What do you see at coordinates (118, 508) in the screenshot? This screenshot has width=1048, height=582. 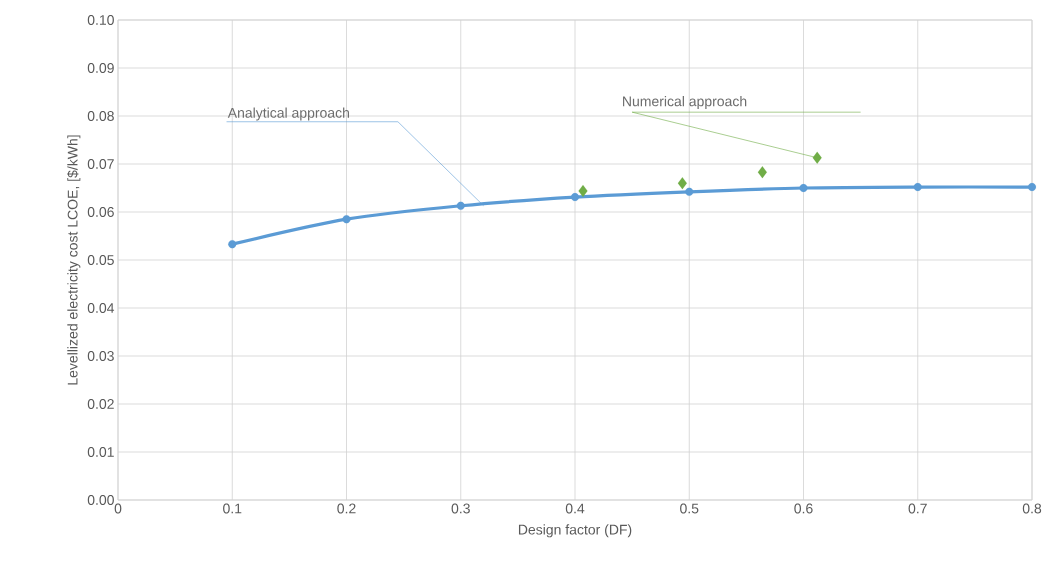 I see `x-tick-label: 0` at bounding box center [118, 508].